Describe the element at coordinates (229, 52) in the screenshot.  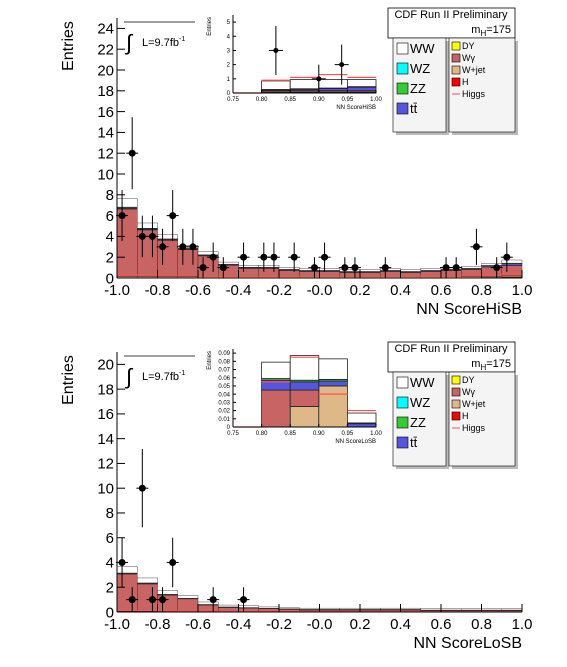
I see `y-tick-label: 3` at that location.